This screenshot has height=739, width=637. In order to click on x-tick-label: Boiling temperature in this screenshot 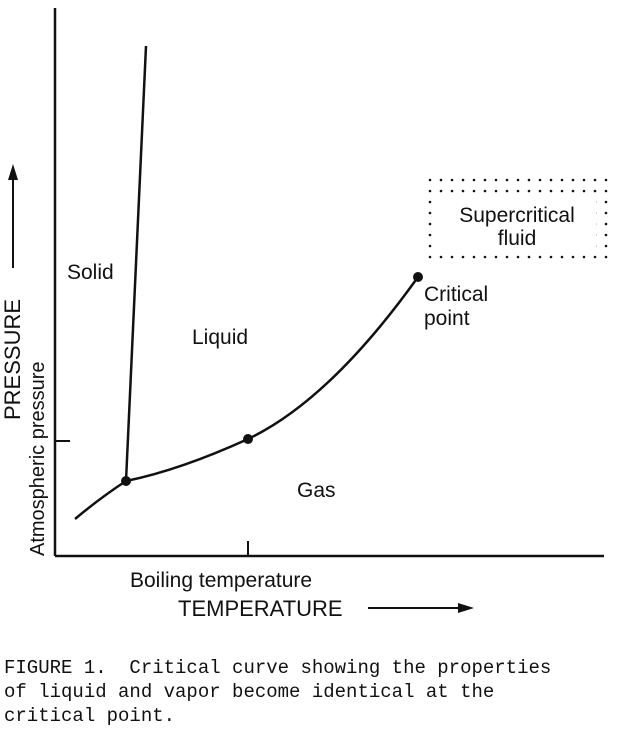, I will do `click(221, 580)`.